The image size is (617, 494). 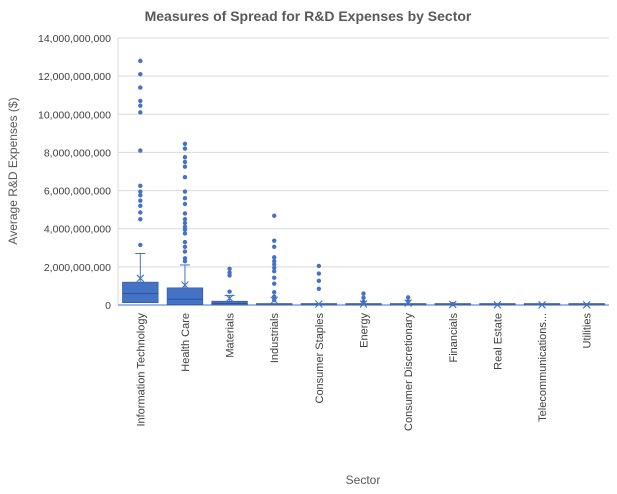 I want to click on x-tick-label: Industrials, so click(x=275, y=338).